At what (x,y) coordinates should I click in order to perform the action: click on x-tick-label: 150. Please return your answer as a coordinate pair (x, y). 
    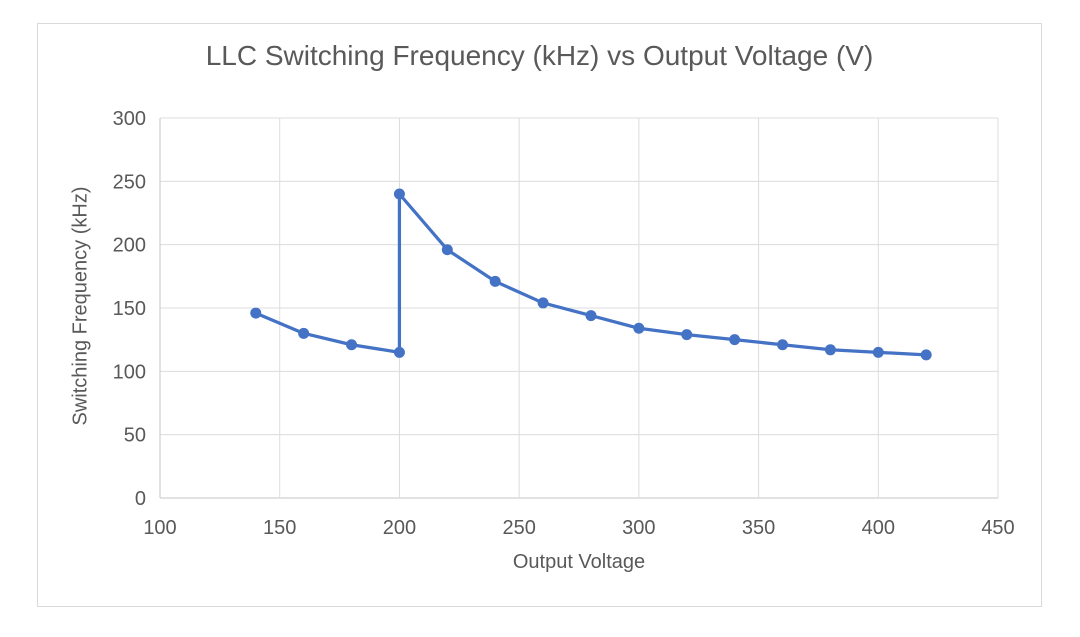
    Looking at the image, I should click on (279, 528).